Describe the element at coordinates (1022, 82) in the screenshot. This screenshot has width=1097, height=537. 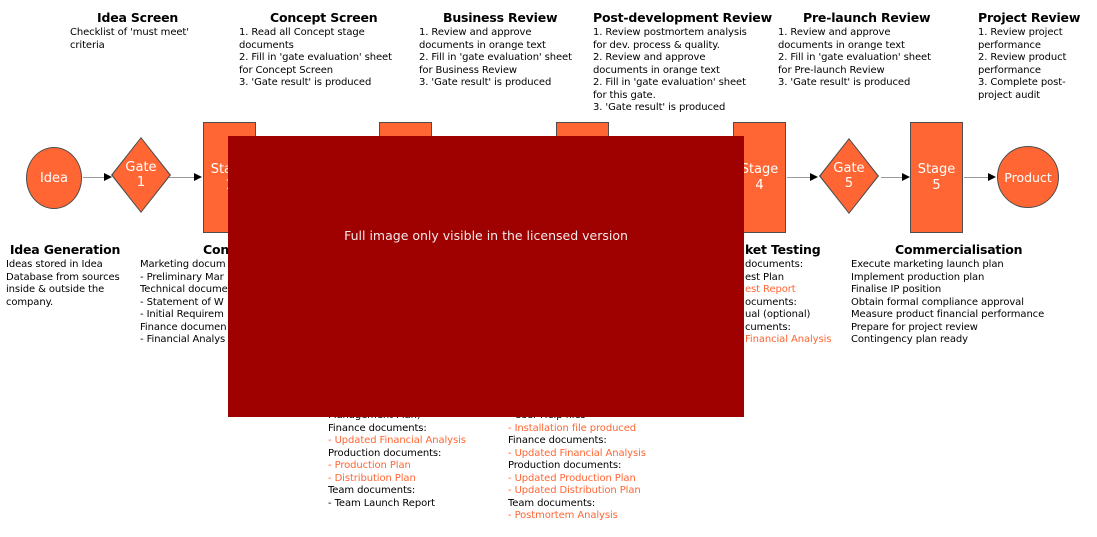
I see `list-line: 3. Complete post-` at that location.